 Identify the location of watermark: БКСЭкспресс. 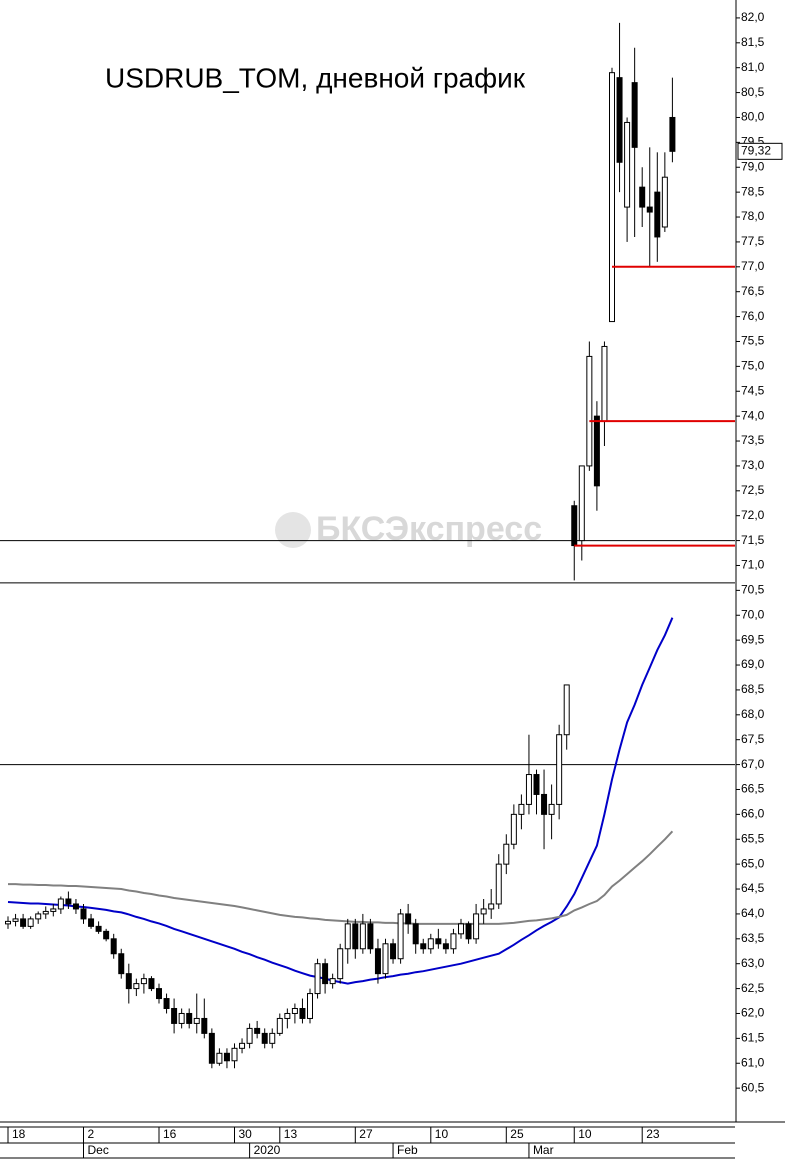
(429, 529).